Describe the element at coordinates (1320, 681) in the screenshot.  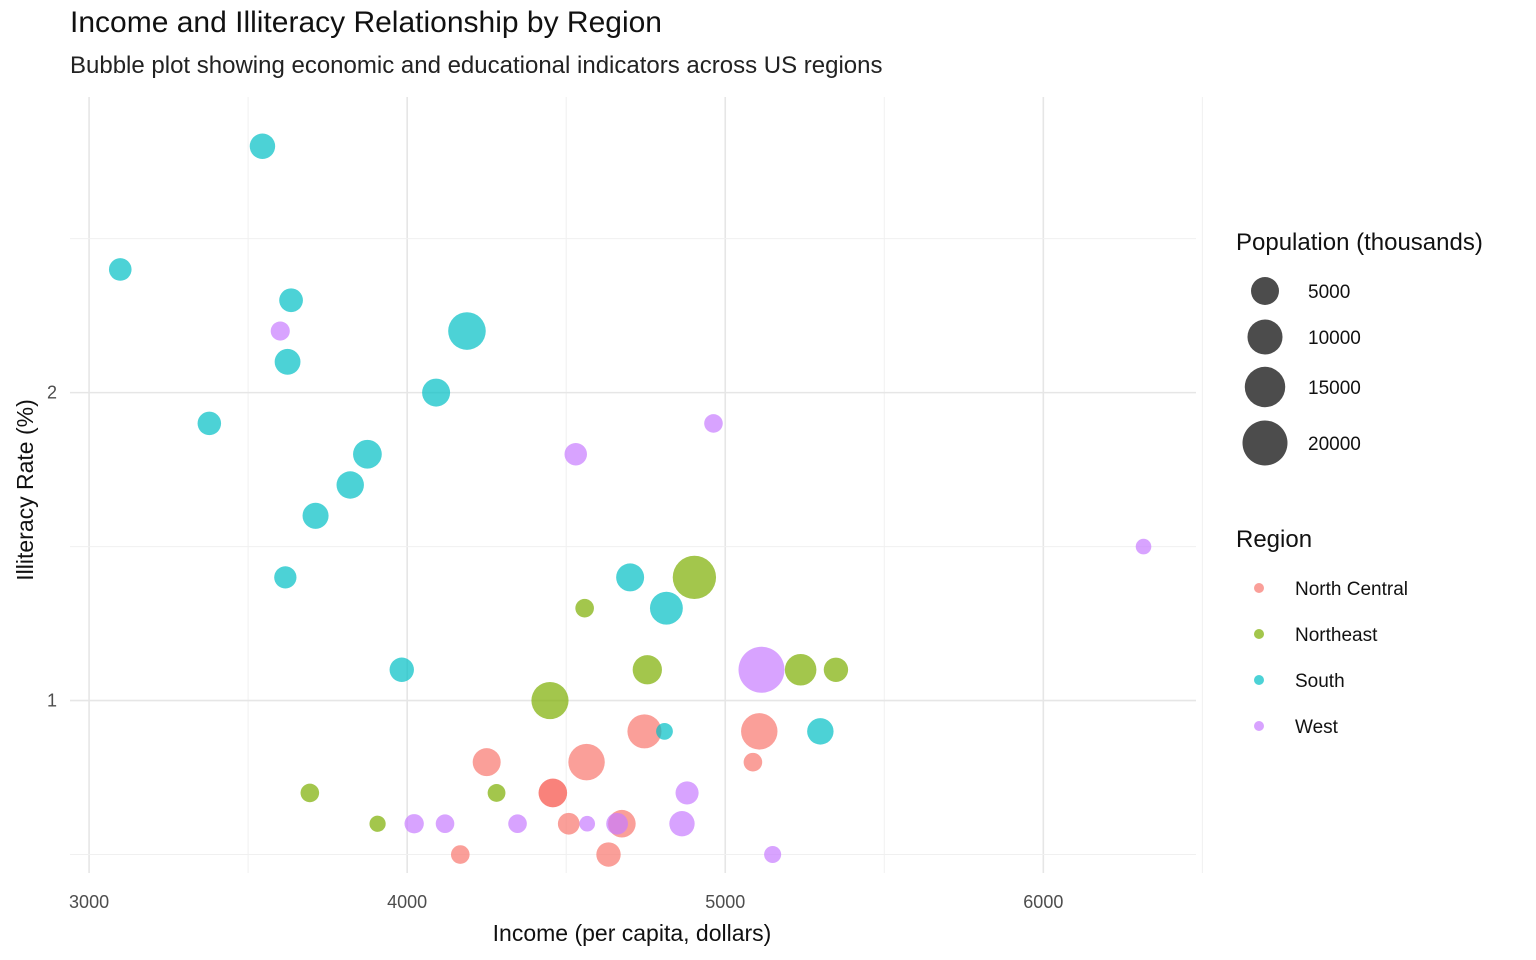
I see `color-legend-label: South` at that location.